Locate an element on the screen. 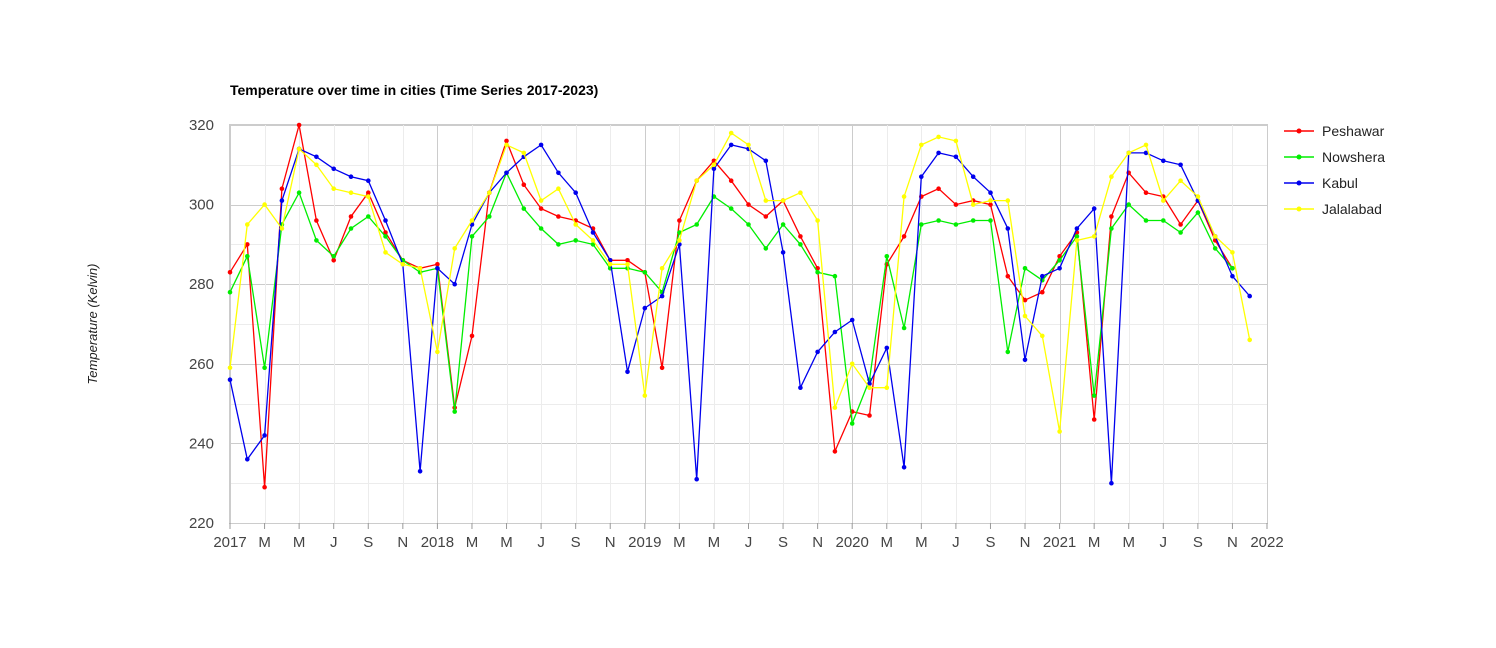 This screenshot has width=1496, height=648. y-tick-label: 220 is located at coordinates (201, 523).